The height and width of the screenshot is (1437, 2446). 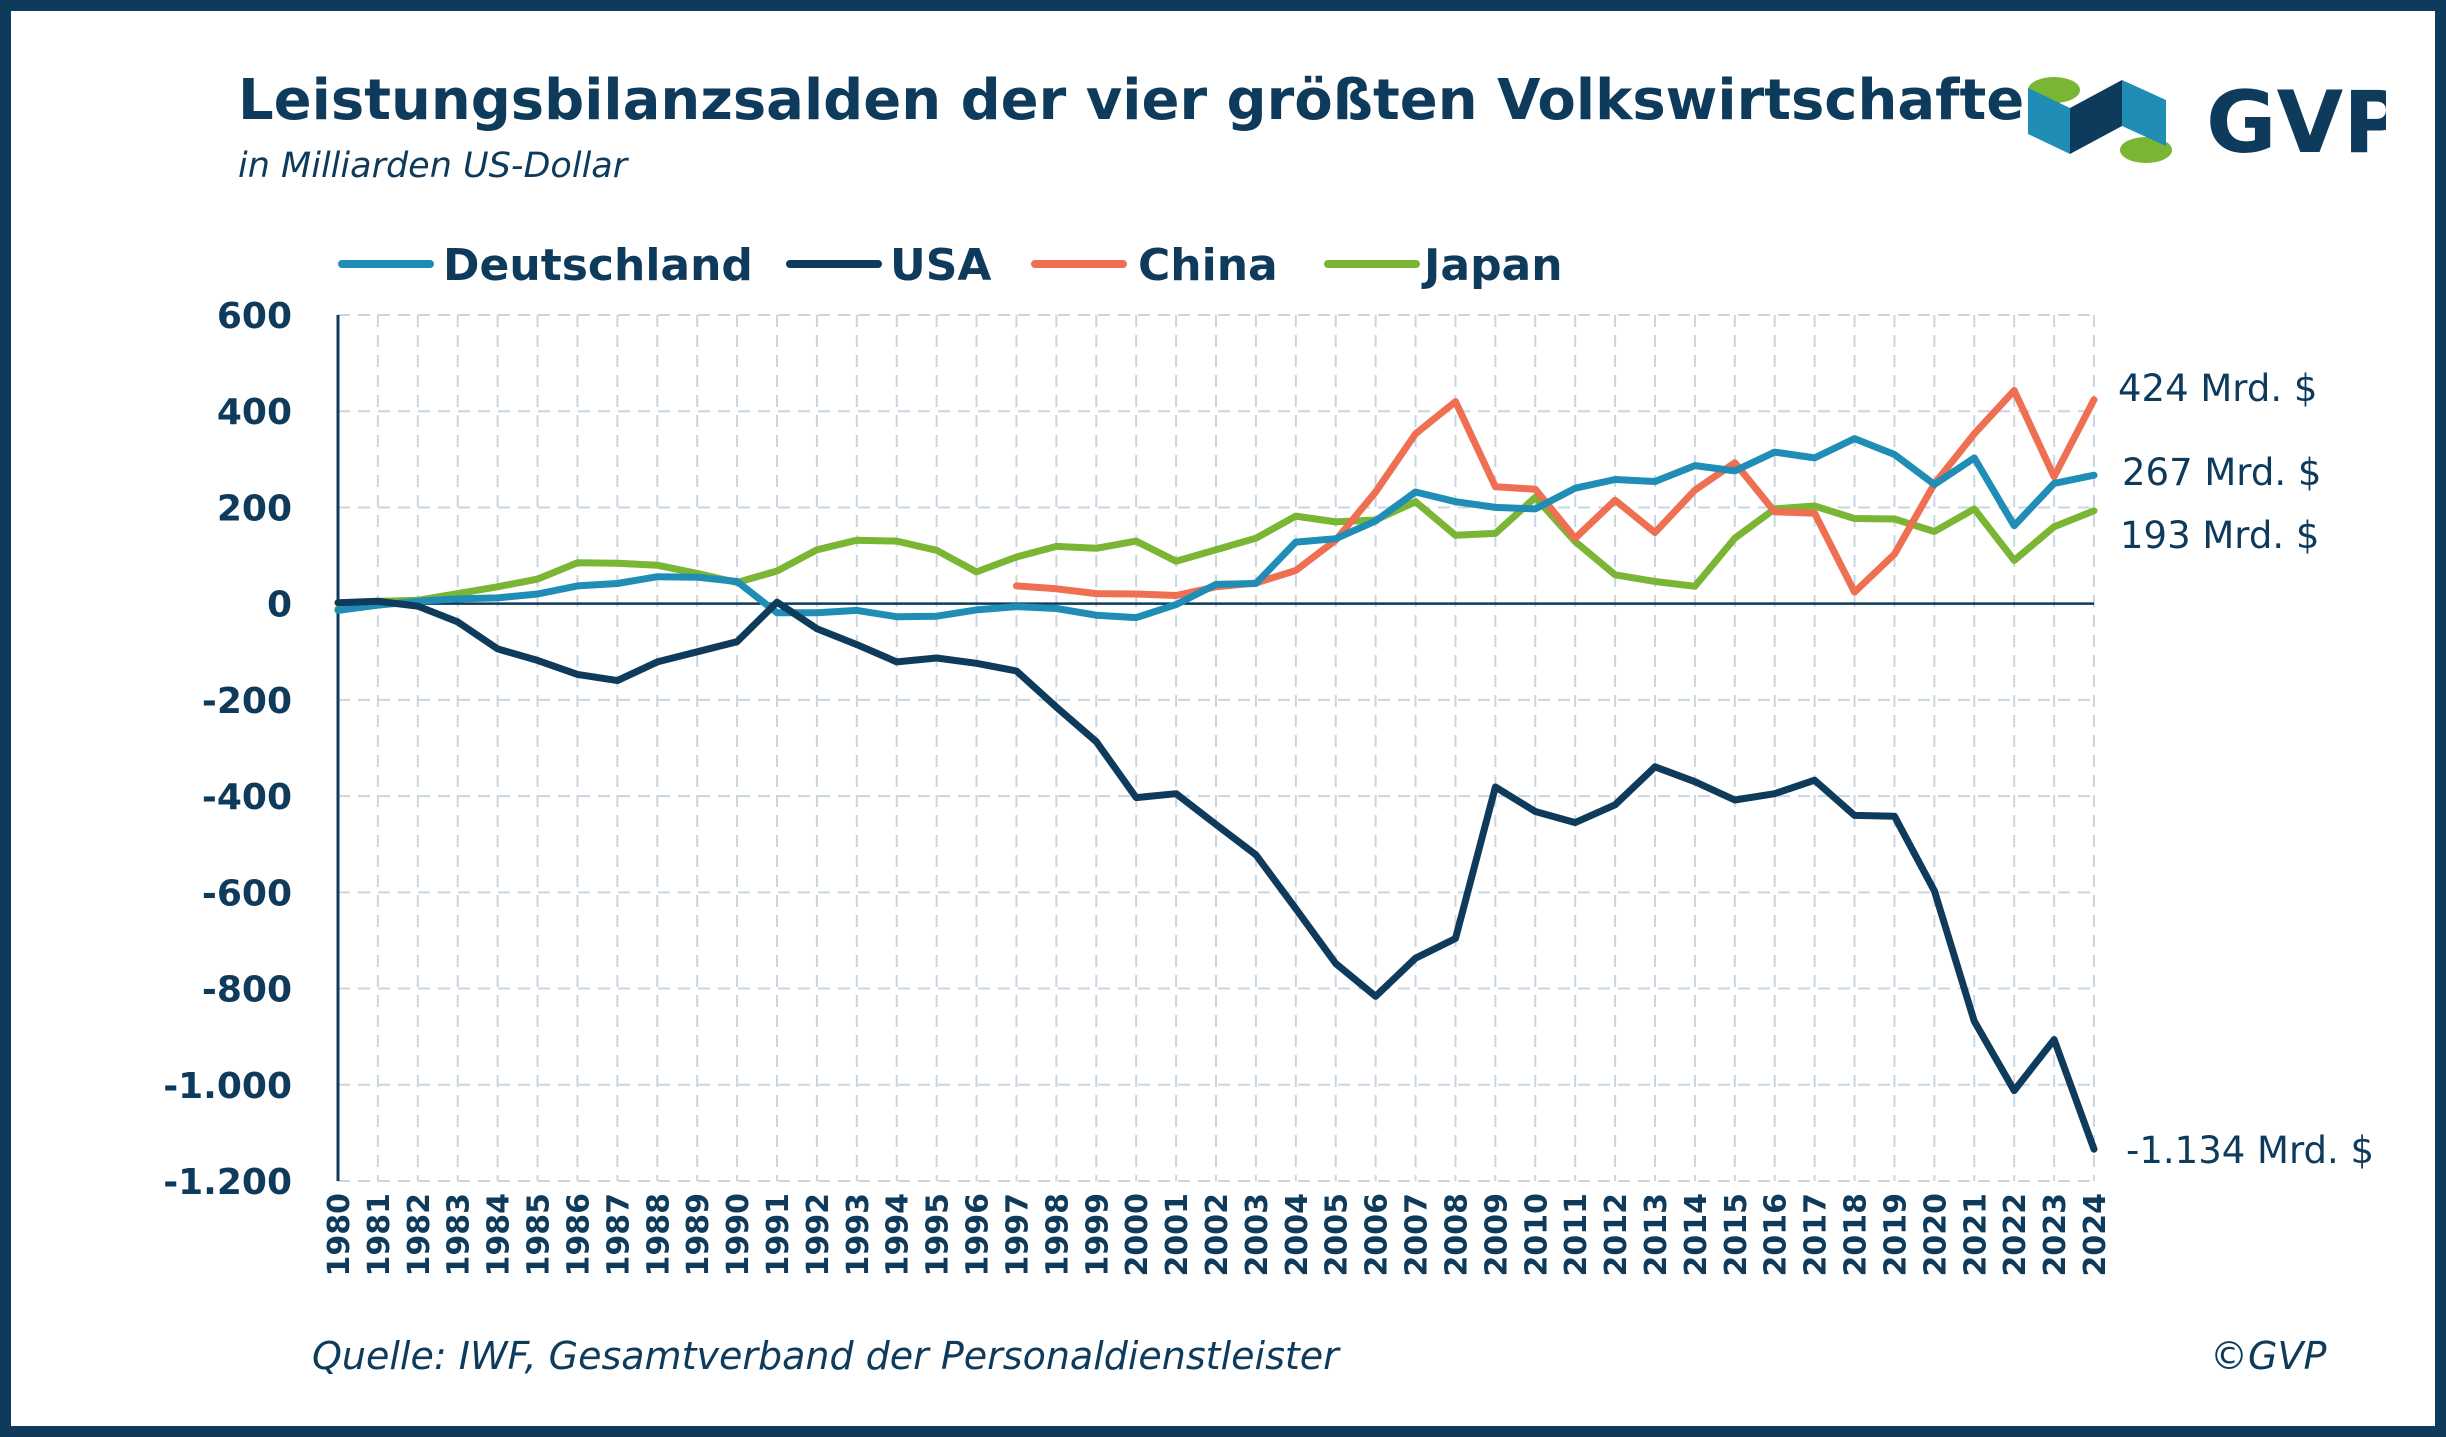 I want to click on x-tick-label: 2009, so click(x=1496, y=1235).